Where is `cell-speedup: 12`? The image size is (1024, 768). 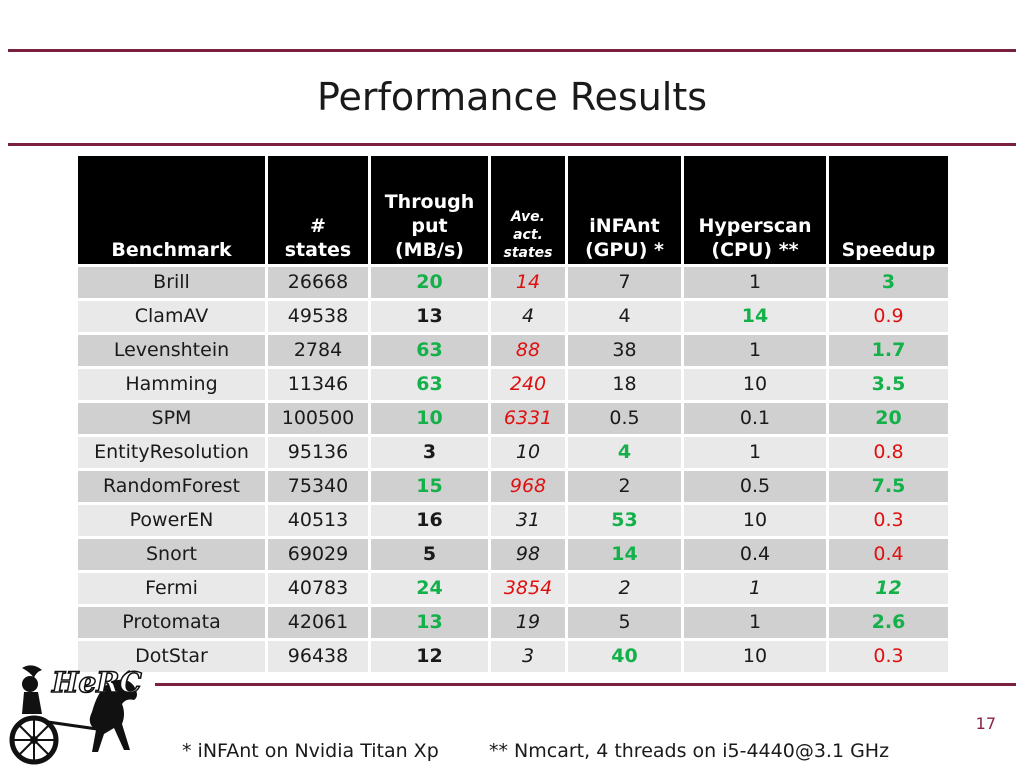 cell-speedup: 12 is located at coordinates (888, 588).